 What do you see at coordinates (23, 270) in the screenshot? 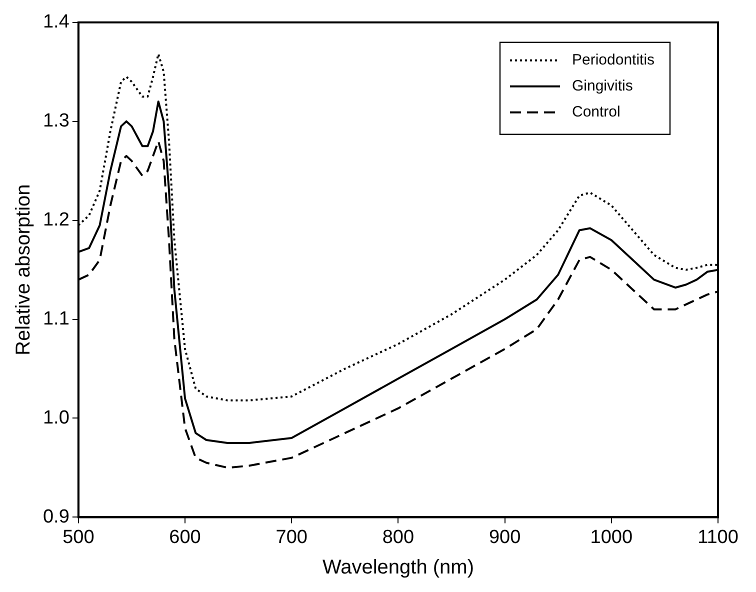
I see `y-axis-title: Relative absorption` at bounding box center [23, 270].